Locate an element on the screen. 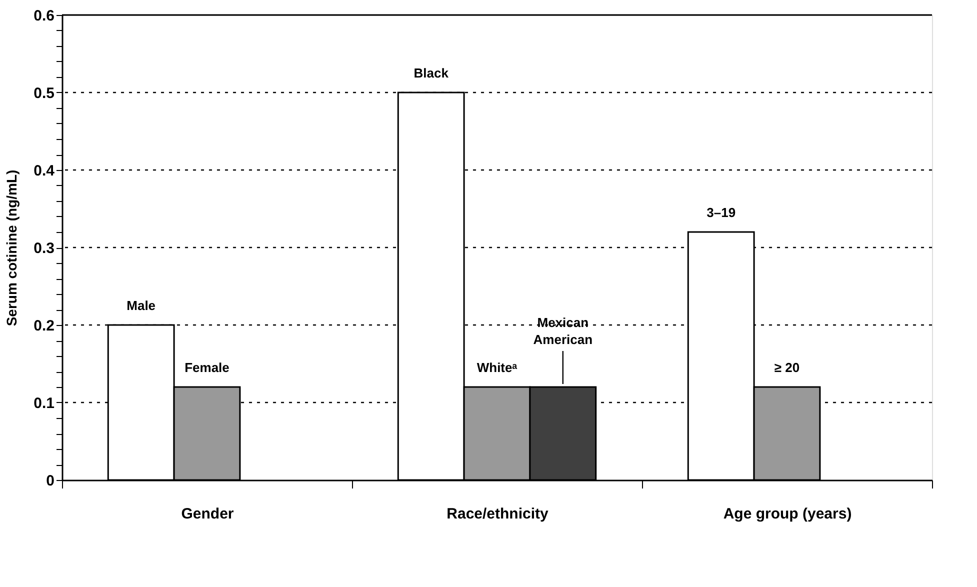  x-tick-label: Age group (years) is located at coordinates (787, 514).